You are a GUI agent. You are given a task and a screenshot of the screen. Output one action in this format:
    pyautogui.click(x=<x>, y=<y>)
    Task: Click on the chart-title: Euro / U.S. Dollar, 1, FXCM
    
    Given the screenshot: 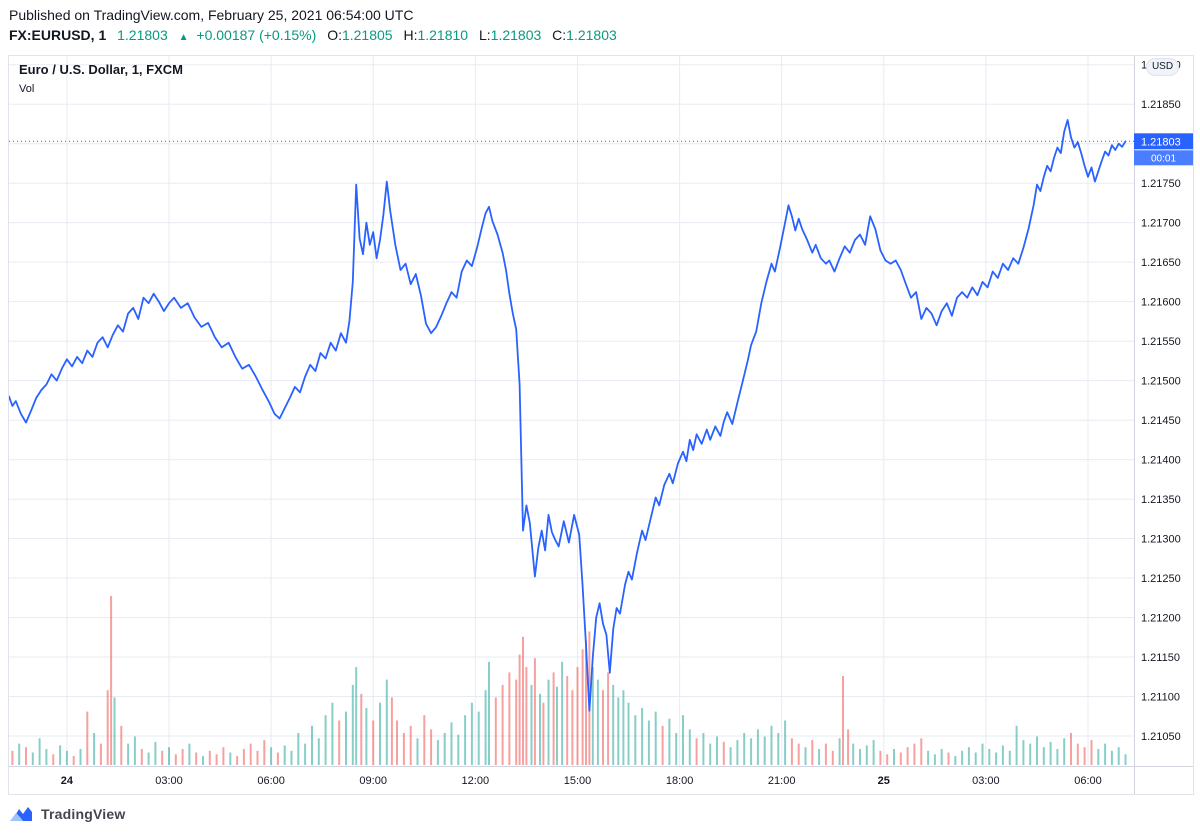 What is the action you would take?
    pyautogui.click(x=101, y=69)
    